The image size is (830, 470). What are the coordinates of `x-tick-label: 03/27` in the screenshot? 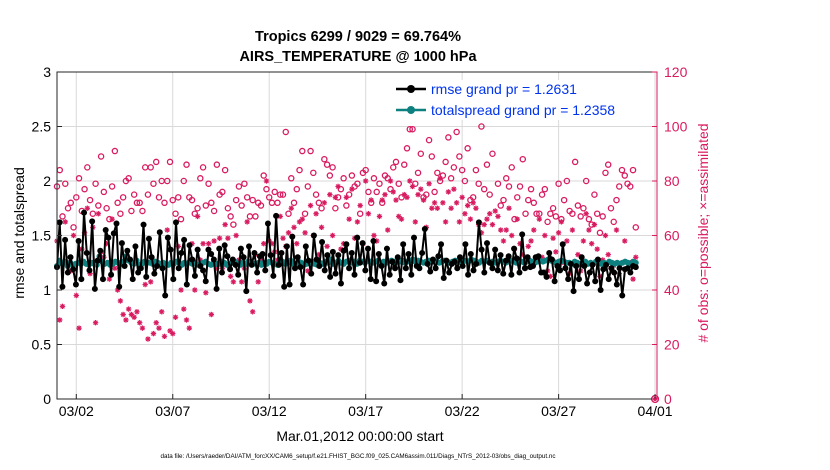 It's located at (558, 411).